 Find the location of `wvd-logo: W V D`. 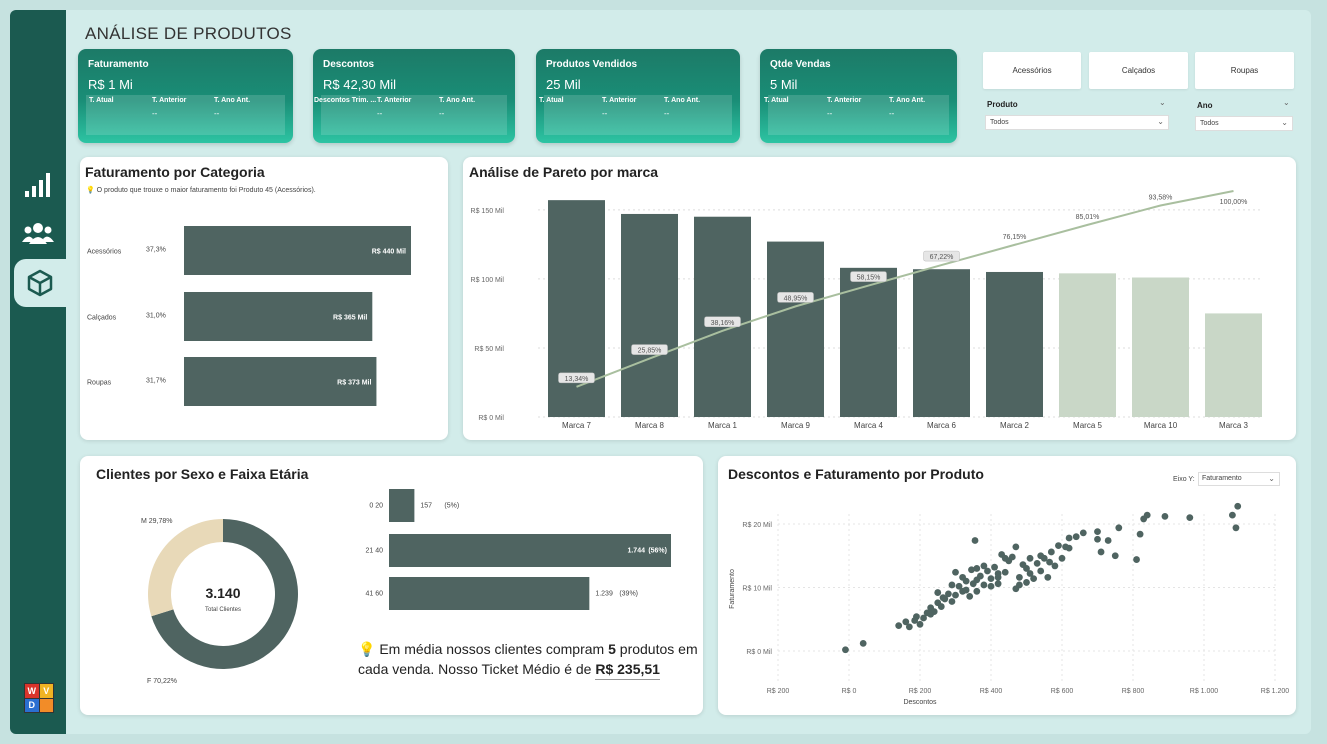

wvd-logo: W V D is located at coordinates (39, 698).